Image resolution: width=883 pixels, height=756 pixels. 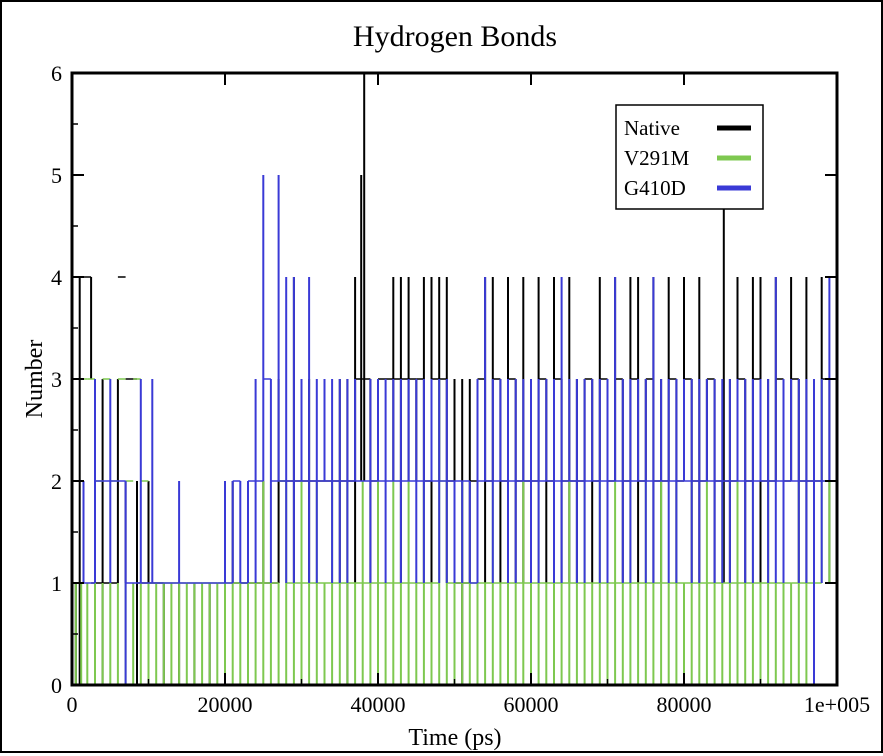 What do you see at coordinates (652, 128) in the screenshot?
I see `legend-label: Native` at bounding box center [652, 128].